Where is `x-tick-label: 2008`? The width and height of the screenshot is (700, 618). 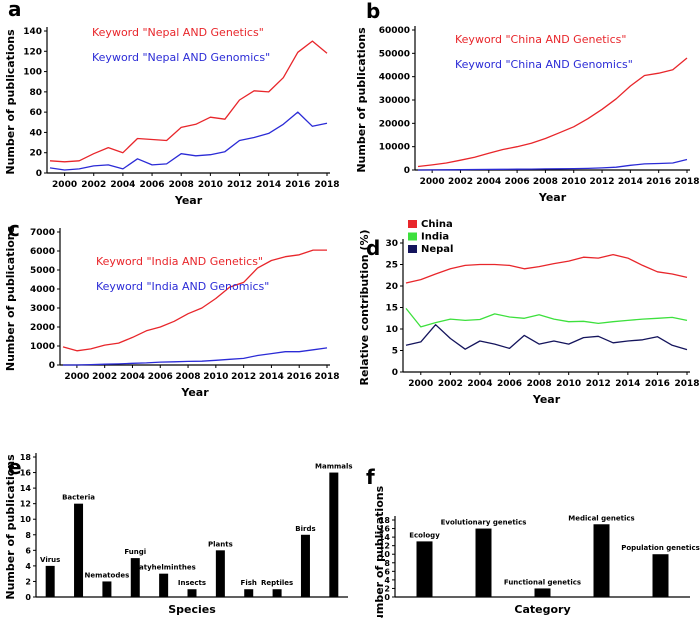
x-tick-label: 2008 is located at coordinates (181, 185).